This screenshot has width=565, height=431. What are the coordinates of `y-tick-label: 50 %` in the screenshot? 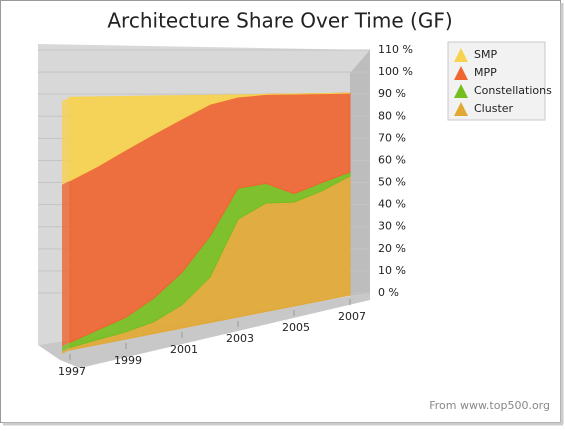 It's located at (392, 182).